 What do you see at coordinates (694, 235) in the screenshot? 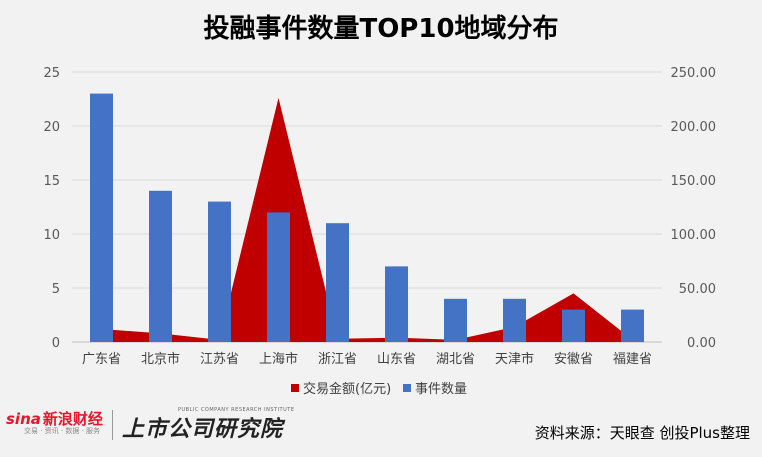
I see `right-tick-label: 100.00` at bounding box center [694, 235].